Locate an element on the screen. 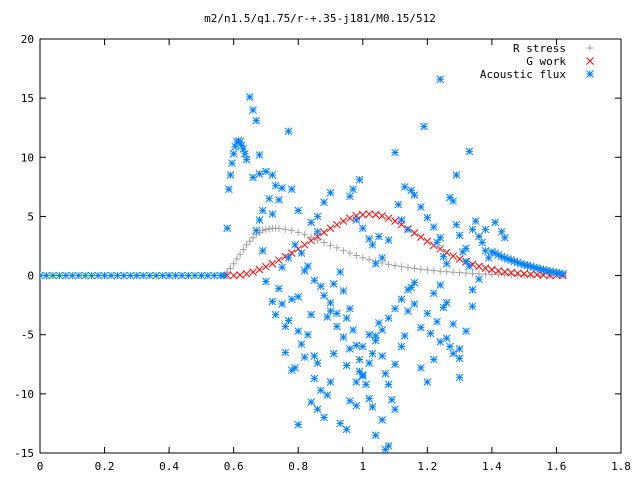 Image resolution: width=640 pixels, height=480 pixels. y-tick-label: -5 is located at coordinates (27, 335).